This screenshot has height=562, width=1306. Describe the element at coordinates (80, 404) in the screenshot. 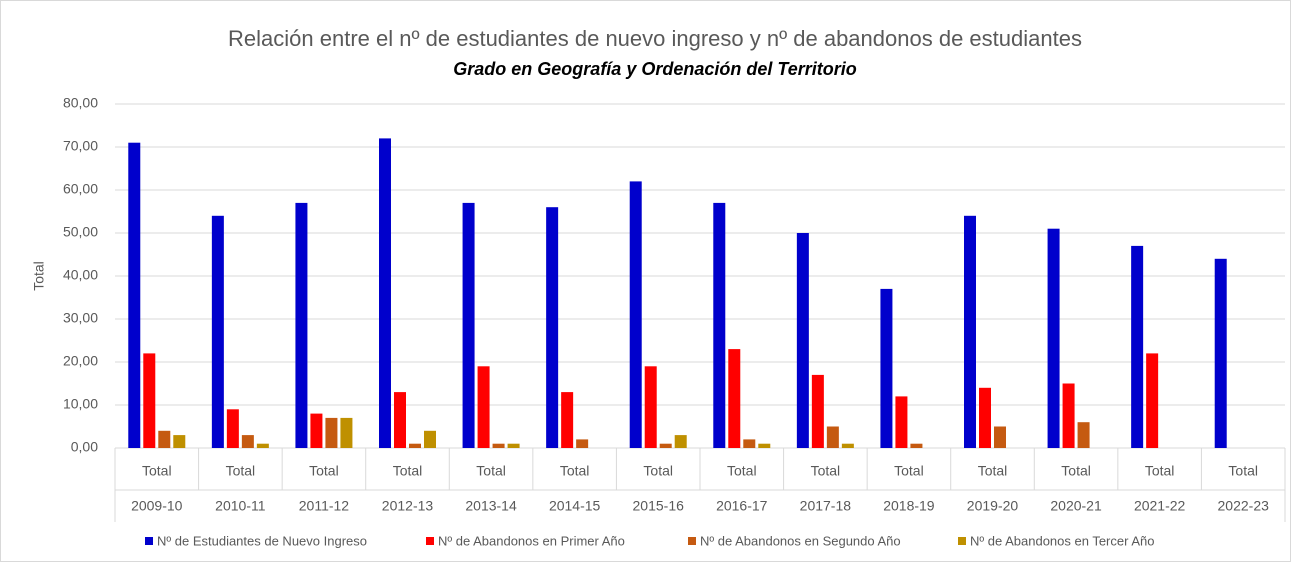

I see `y-tick-label: 10,00` at that location.